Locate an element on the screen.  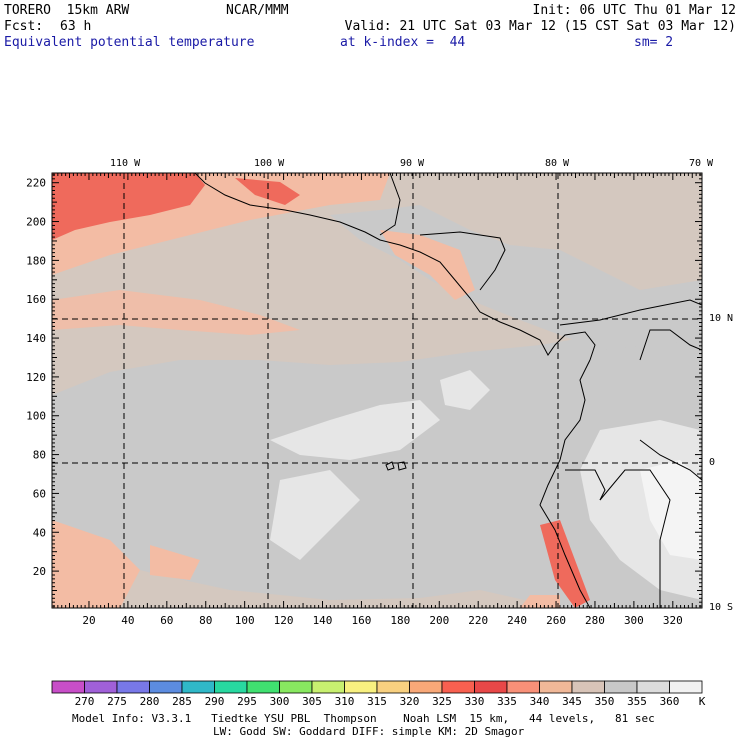
colorbar-label: 360 is located at coordinates (669, 701).